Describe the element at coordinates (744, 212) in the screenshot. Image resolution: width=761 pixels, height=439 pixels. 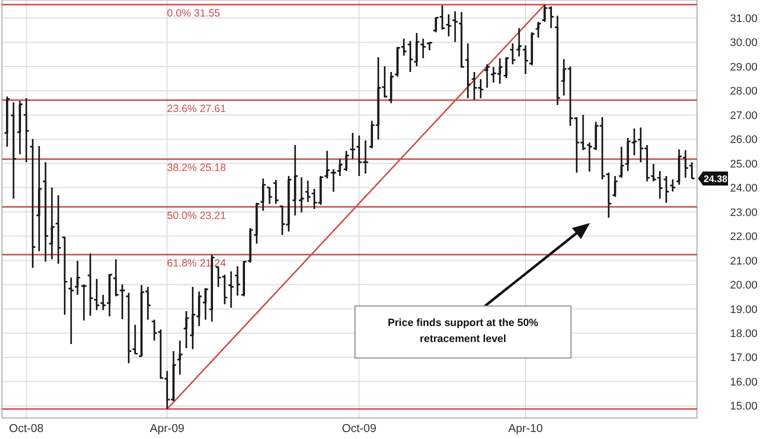
I see `y-tick-label: 23.00` at that location.